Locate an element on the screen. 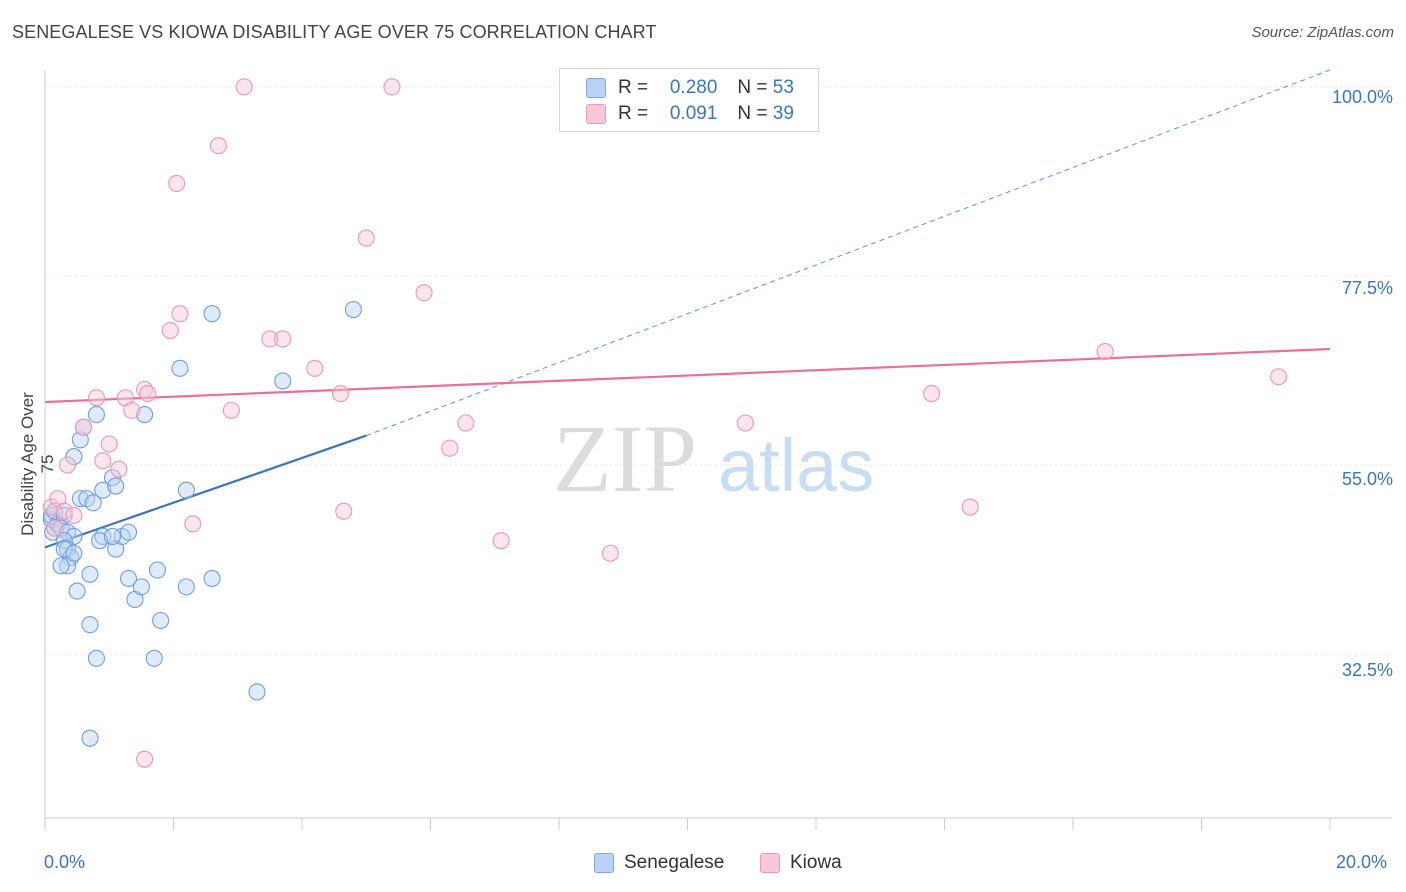 This screenshot has width=1406, height=892. y-tick-label-77-5: 77.5% is located at coordinates (1367, 288).